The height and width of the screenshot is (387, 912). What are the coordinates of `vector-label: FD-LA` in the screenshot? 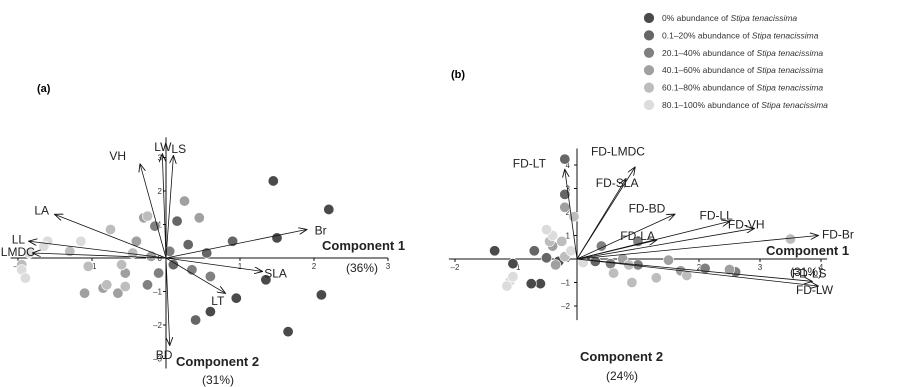 It's located at (637, 236).